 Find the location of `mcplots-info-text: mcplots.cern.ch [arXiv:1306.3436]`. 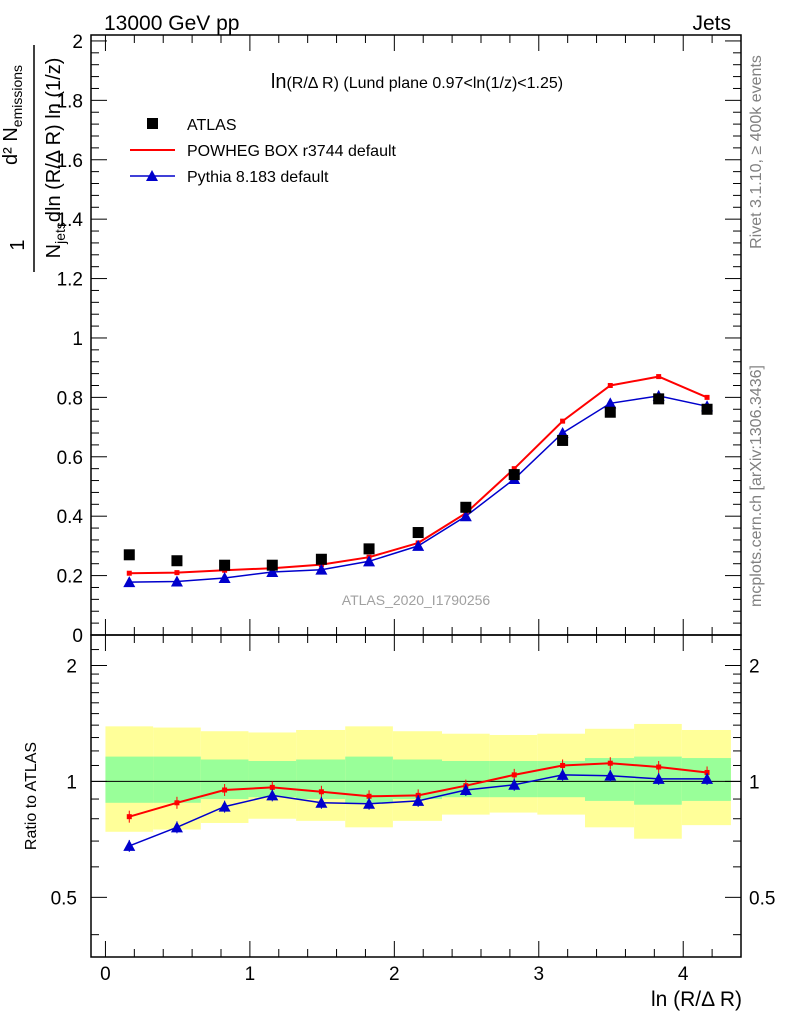

mcplots-info-text: mcplots.cern.ch [arXiv:1306.3436] is located at coordinates (756, 486).